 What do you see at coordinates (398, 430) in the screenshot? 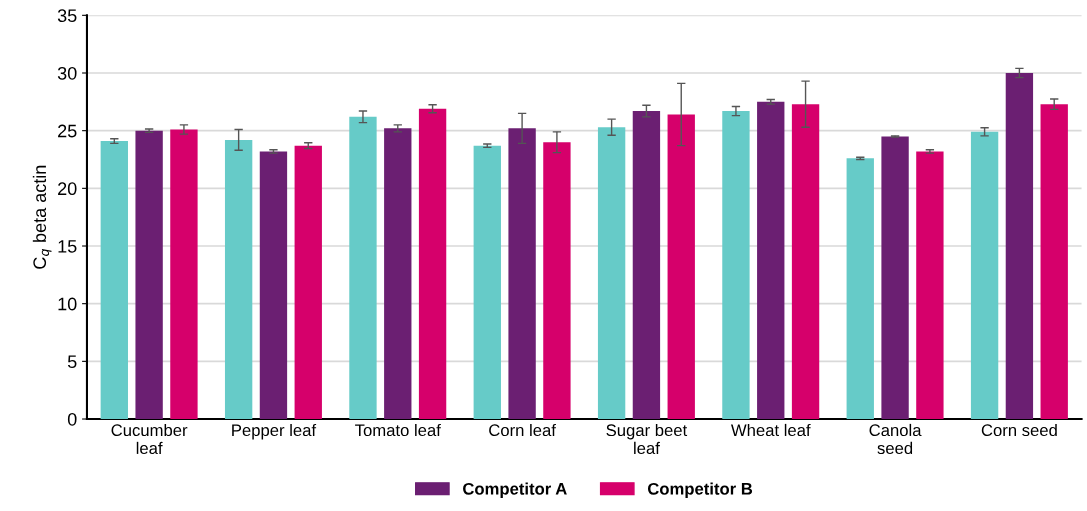
I see `x-tick-label: Tomato leaf` at bounding box center [398, 430].